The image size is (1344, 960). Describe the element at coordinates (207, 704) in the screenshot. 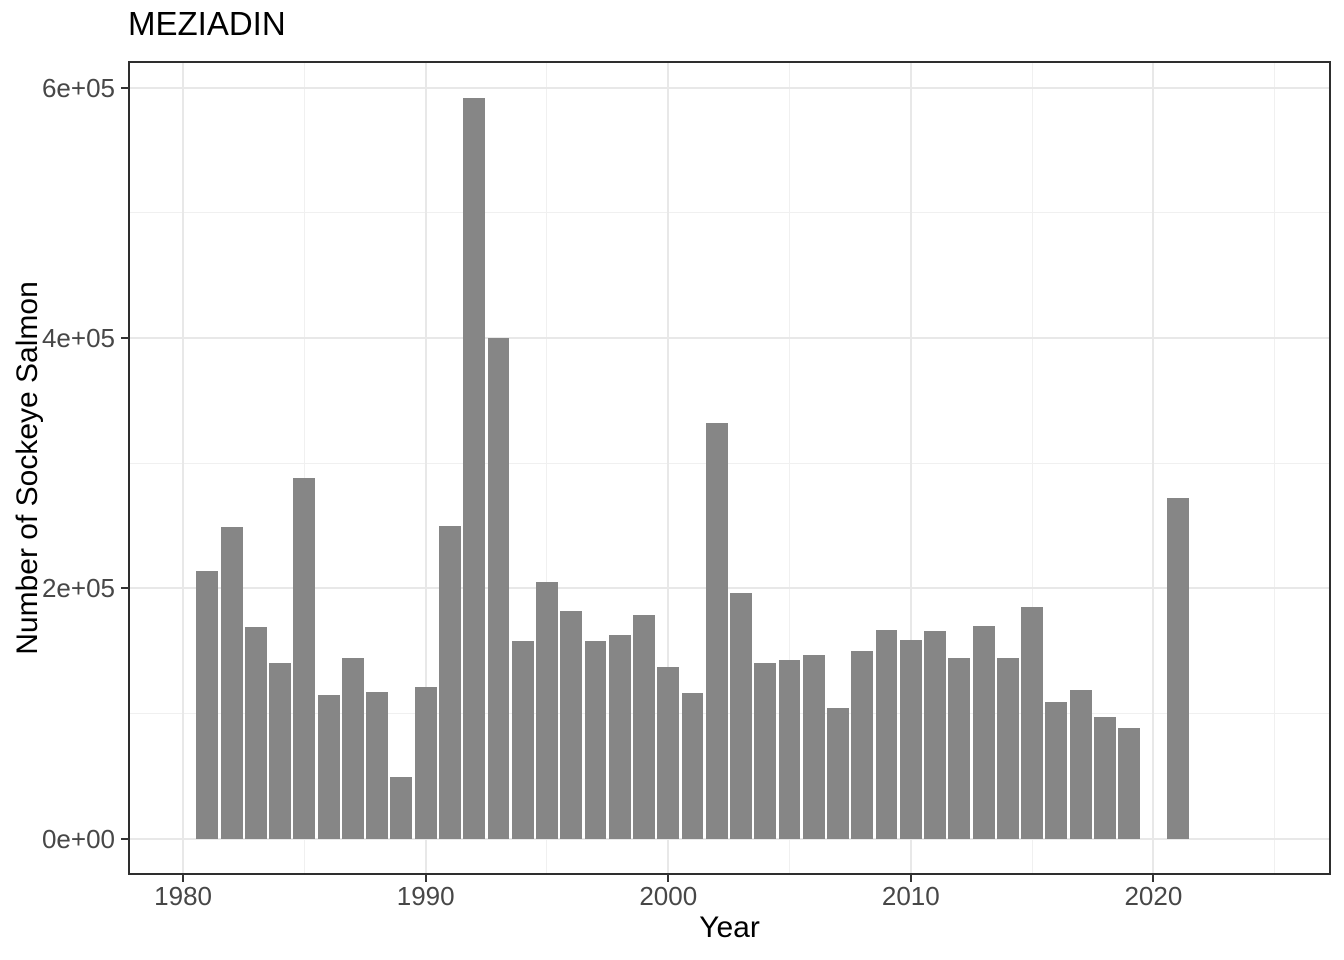

I see `bar-1981` at that location.